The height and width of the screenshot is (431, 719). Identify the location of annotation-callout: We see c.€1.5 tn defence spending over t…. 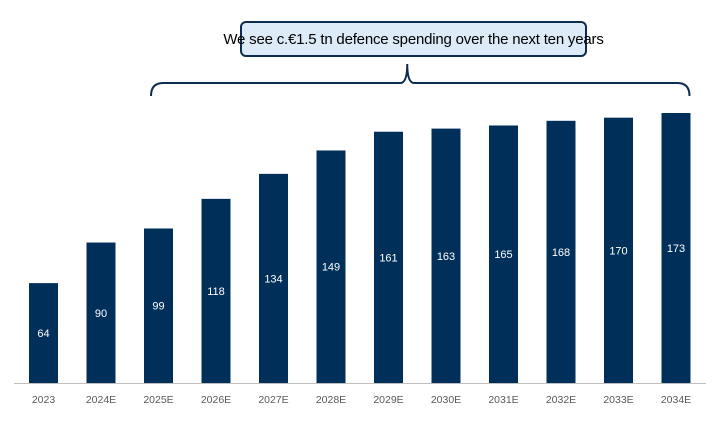
(413, 39).